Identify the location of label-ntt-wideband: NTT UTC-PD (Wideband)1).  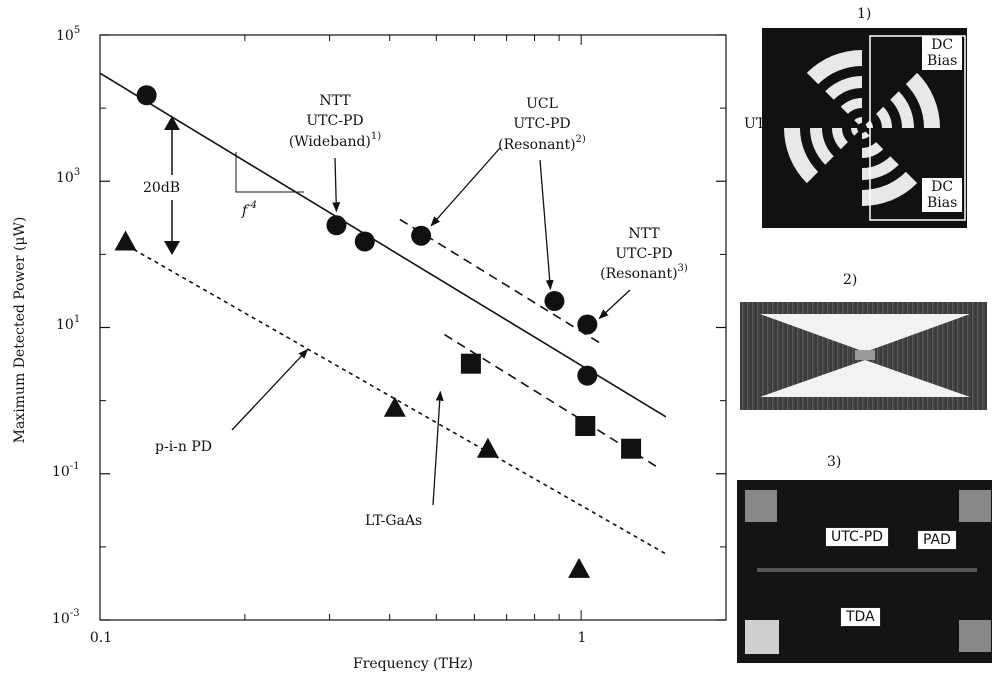
(335, 121).